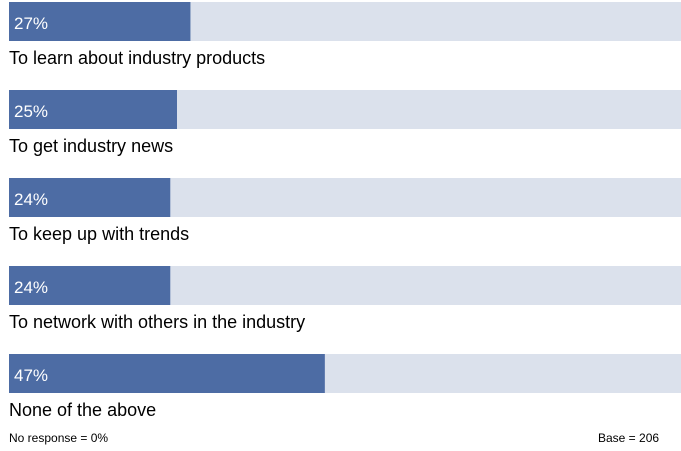 The height and width of the screenshot is (451, 681). What do you see at coordinates (167, 373) in the screenshot?
I see `bar` at bounding box center [167, 373].